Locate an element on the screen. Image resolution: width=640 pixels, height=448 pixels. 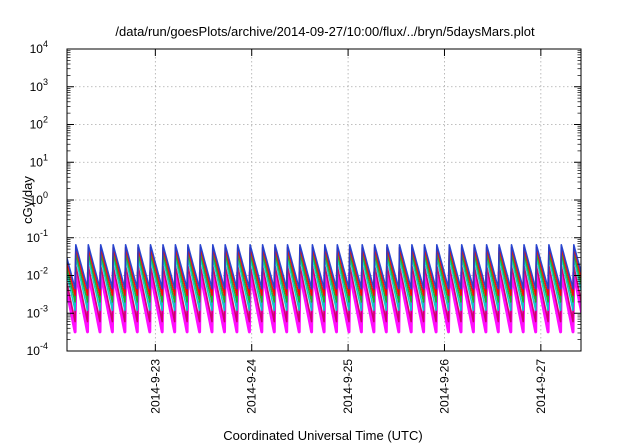
y-tick-label: 10⁰ is located at coordinates (39, 198).